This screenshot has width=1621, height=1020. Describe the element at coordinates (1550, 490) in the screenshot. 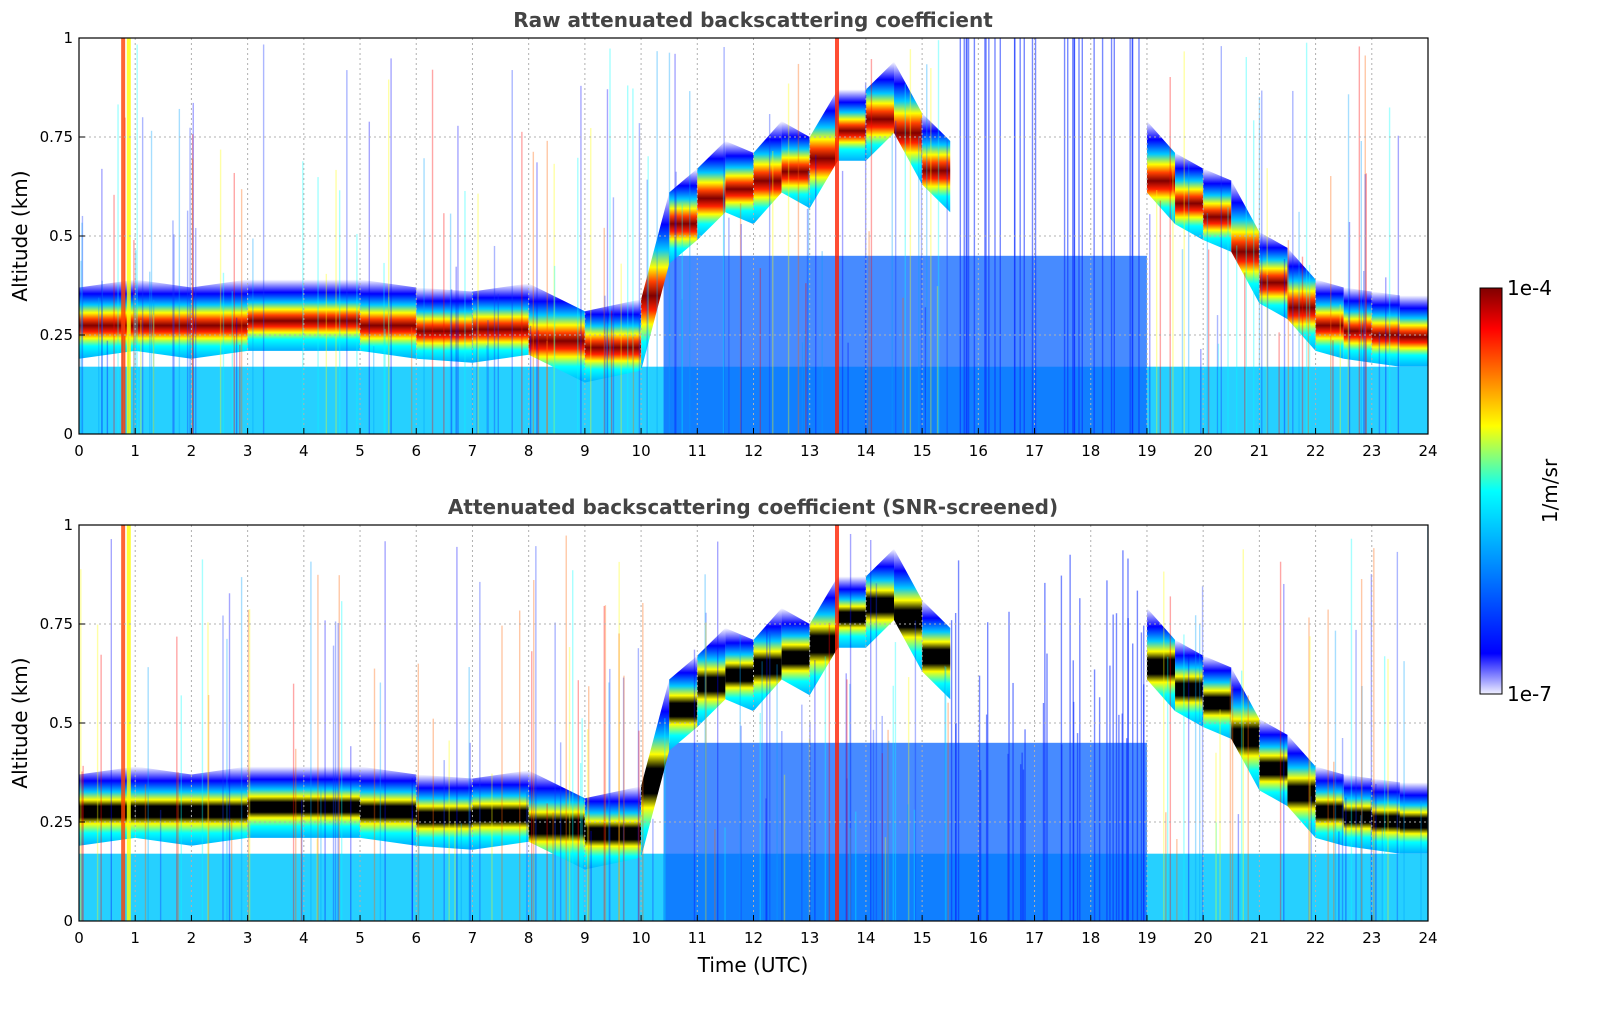

I see `colorbar-unit-label: 1/m/sr` at that location.